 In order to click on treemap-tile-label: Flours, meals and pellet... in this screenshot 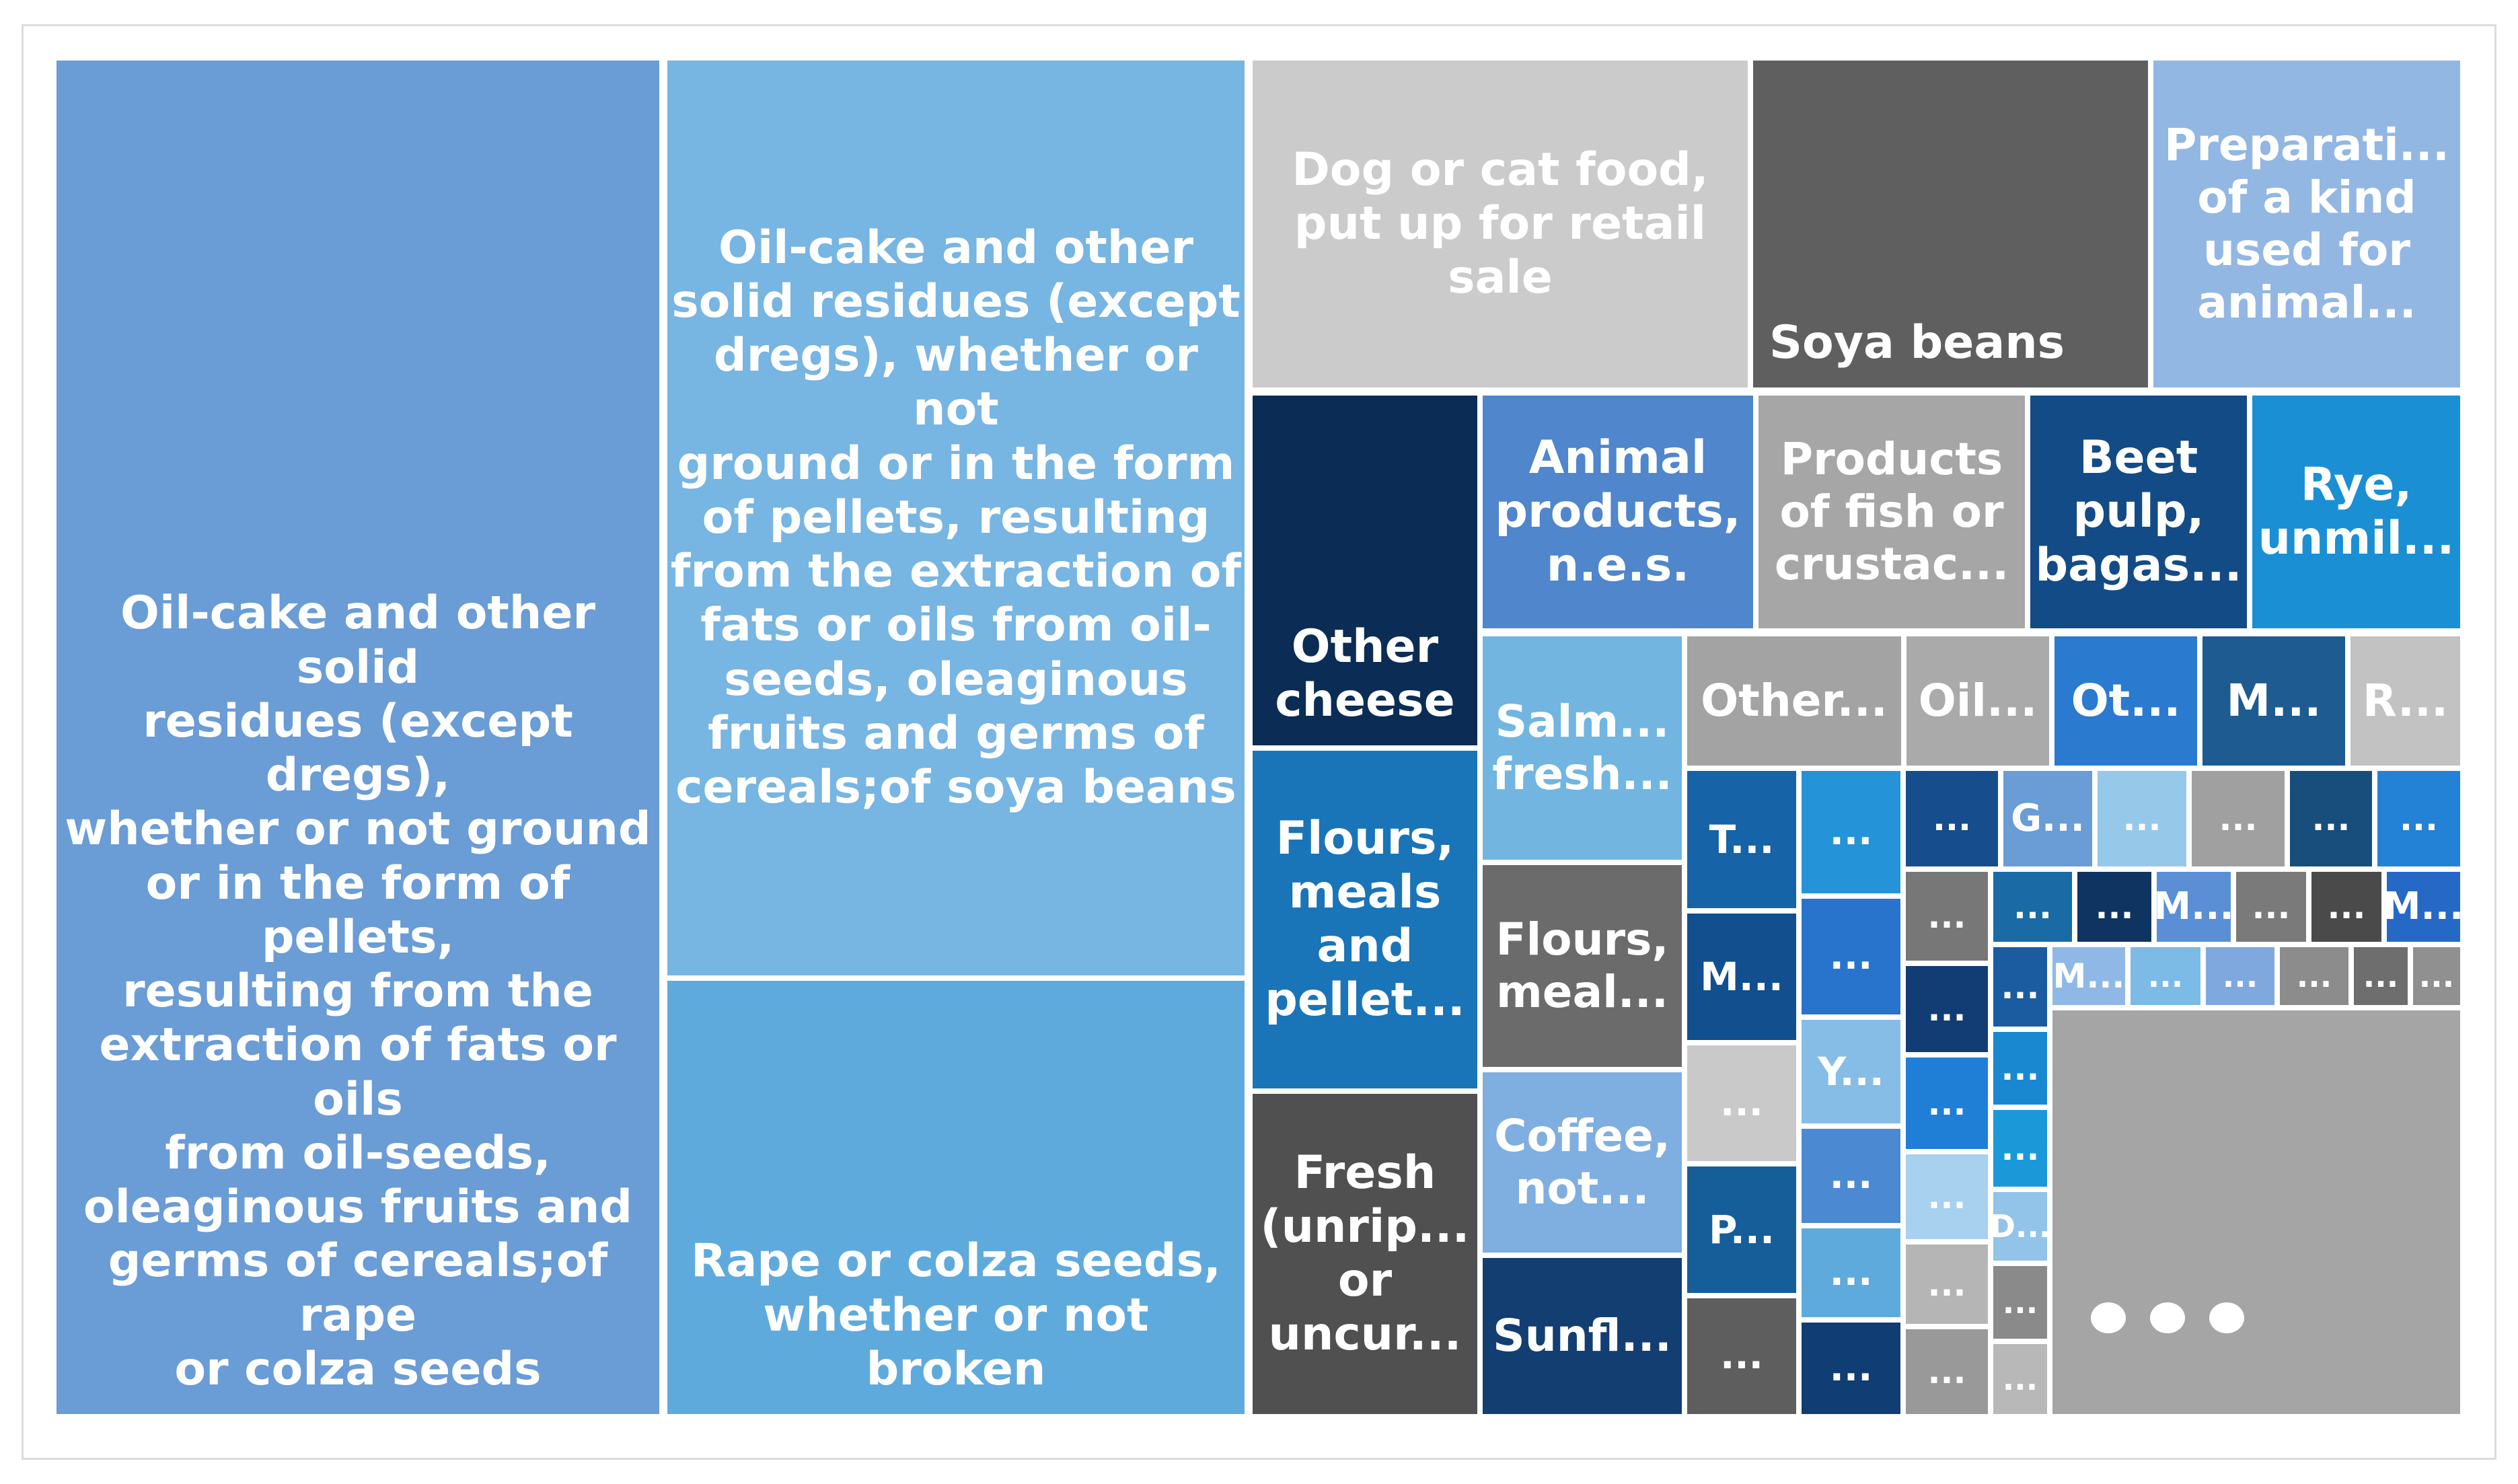, I will do `click(1365, 919)`.